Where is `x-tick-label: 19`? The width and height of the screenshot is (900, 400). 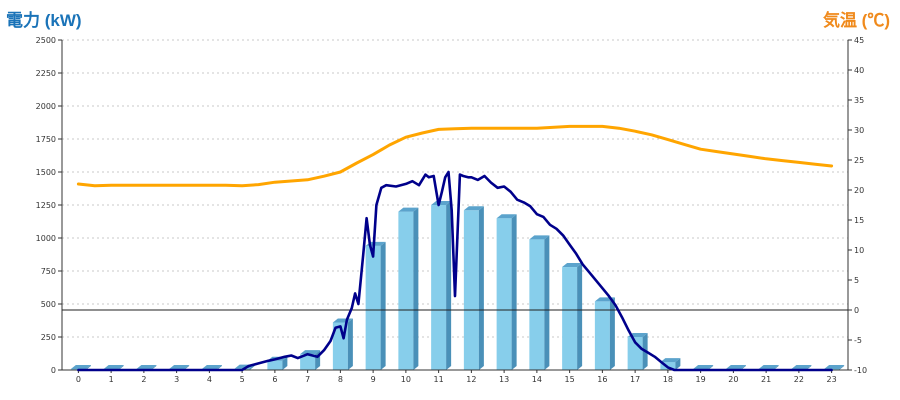 x-tick-label: 19 is located at coordinates (701, 379).